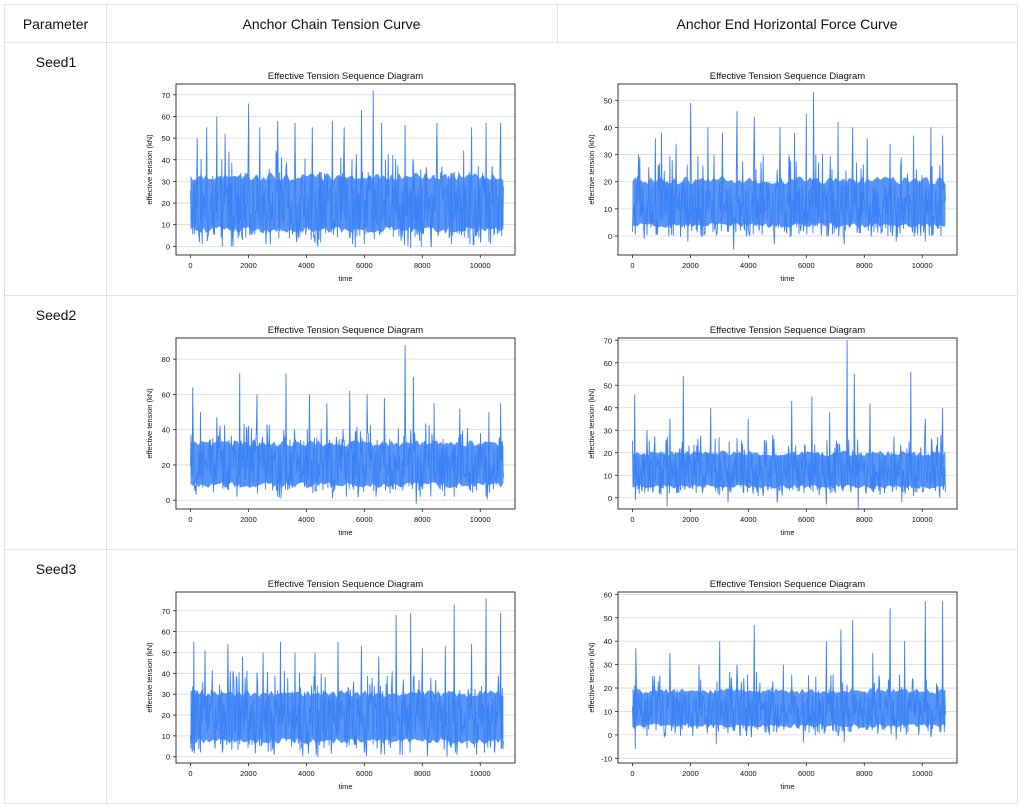 The height and width of the screenshot is (809, 1024). Describe the element at coordinates (56, 315) in the screenshot. I see `row-label-seed2: Seed2` at that location.